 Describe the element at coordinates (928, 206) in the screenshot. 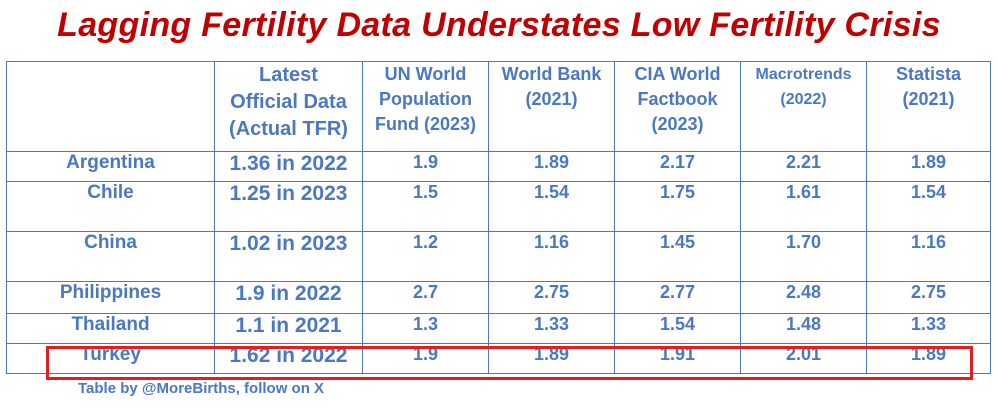

I see `statista-value-cell: 1.54` at that location.